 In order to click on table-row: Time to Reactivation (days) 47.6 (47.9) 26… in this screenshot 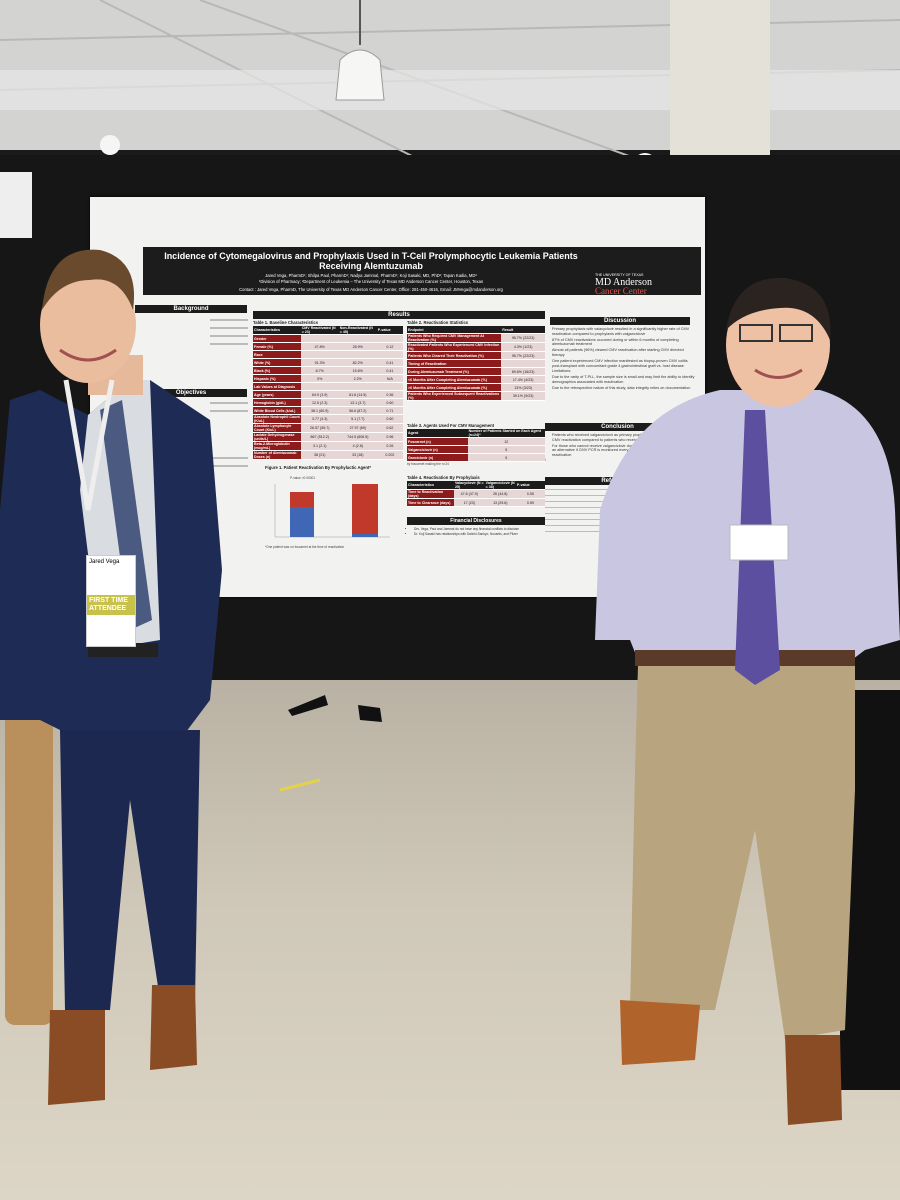, I will do `click(476, 494)`.